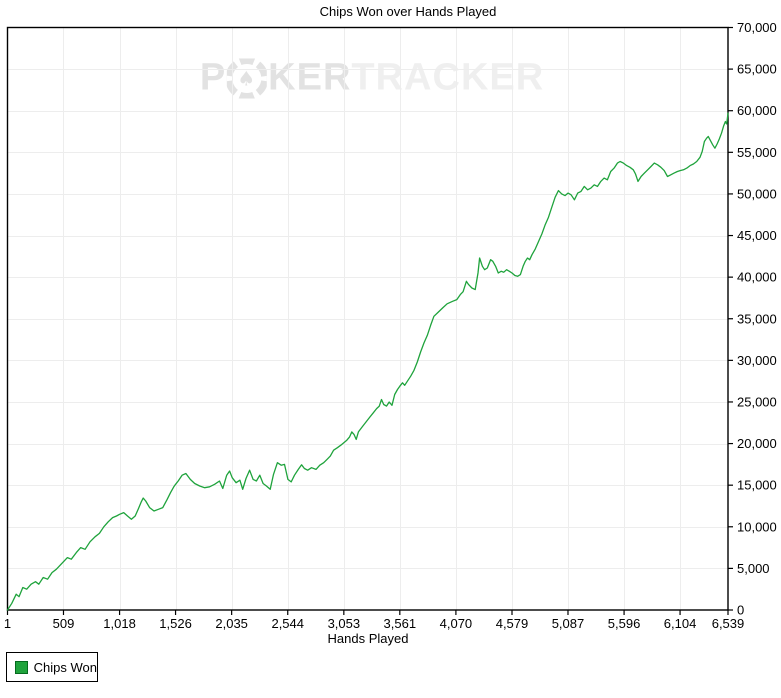 The image size is (781, 698). I want to click on pokertracker-watermark: P ♠ KER TRACKER, so click(372, 78).